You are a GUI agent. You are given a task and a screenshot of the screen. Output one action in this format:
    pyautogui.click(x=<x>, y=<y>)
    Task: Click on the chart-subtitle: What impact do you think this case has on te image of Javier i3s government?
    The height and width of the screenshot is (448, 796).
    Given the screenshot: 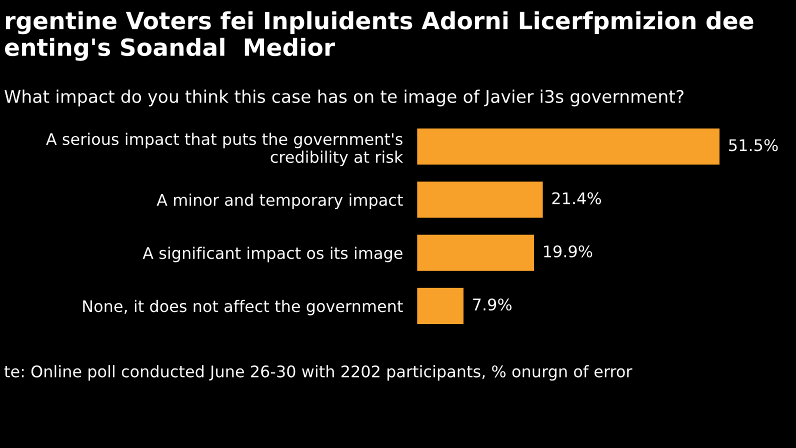 What is the action you would take?
    pyautogui.click(x=344, y=98)
    